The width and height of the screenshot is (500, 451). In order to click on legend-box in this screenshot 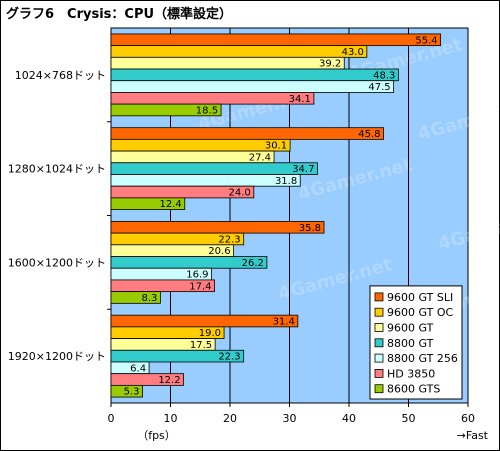, I will do `click(416, 342)`.